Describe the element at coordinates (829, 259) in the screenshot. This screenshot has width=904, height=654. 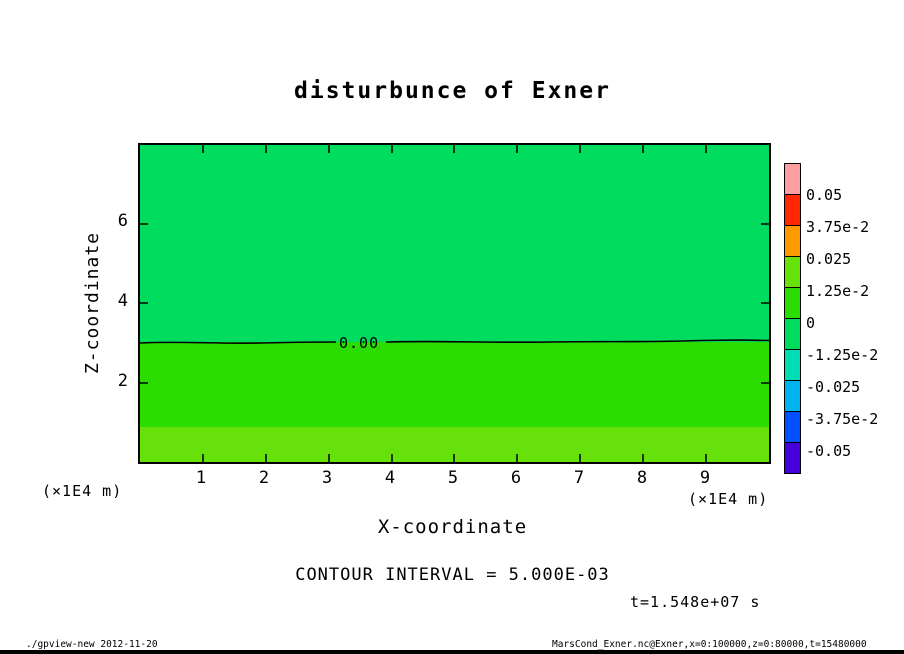
I see `colorbar-label: 0.025` at that location.